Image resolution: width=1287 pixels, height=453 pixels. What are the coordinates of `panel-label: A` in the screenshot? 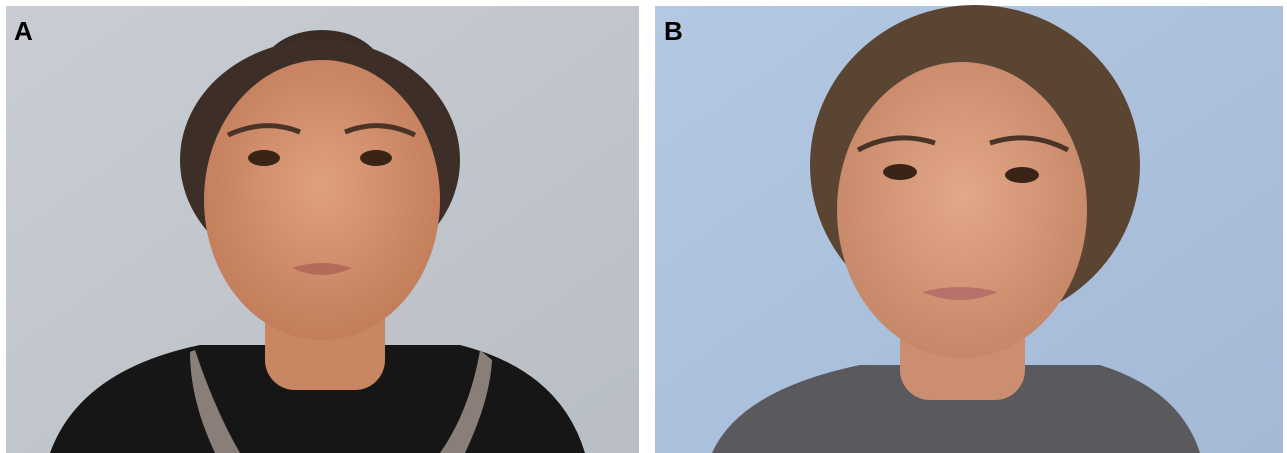 It's located at (23, 31).